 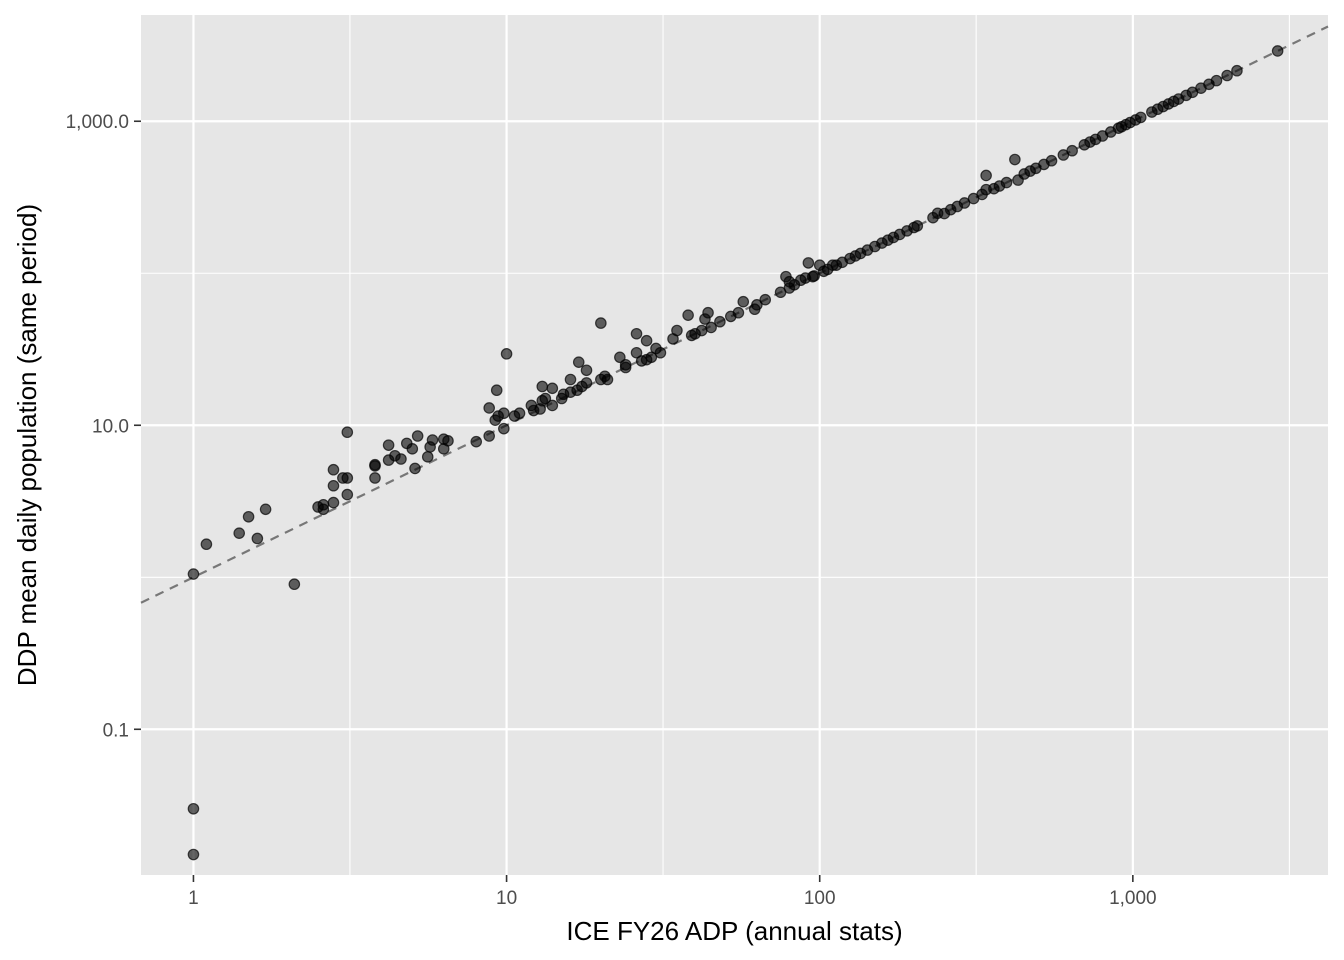 What do you see at coordinates (820, 898) in the screenshot?
I see `x-tick-label: 100` at bounding box center [820, 898].